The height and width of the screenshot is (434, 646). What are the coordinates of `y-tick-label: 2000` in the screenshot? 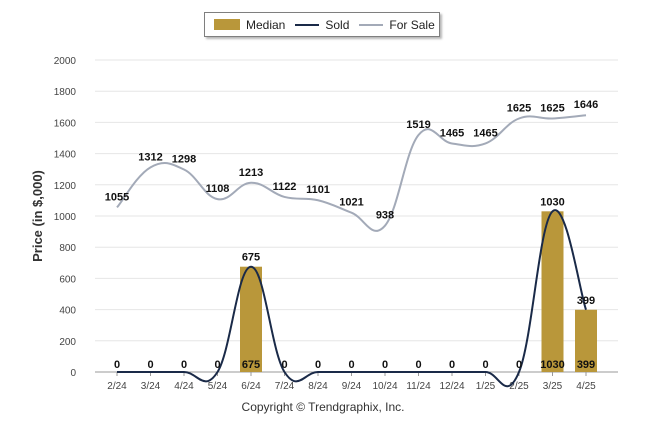 It's located at (65, 61).